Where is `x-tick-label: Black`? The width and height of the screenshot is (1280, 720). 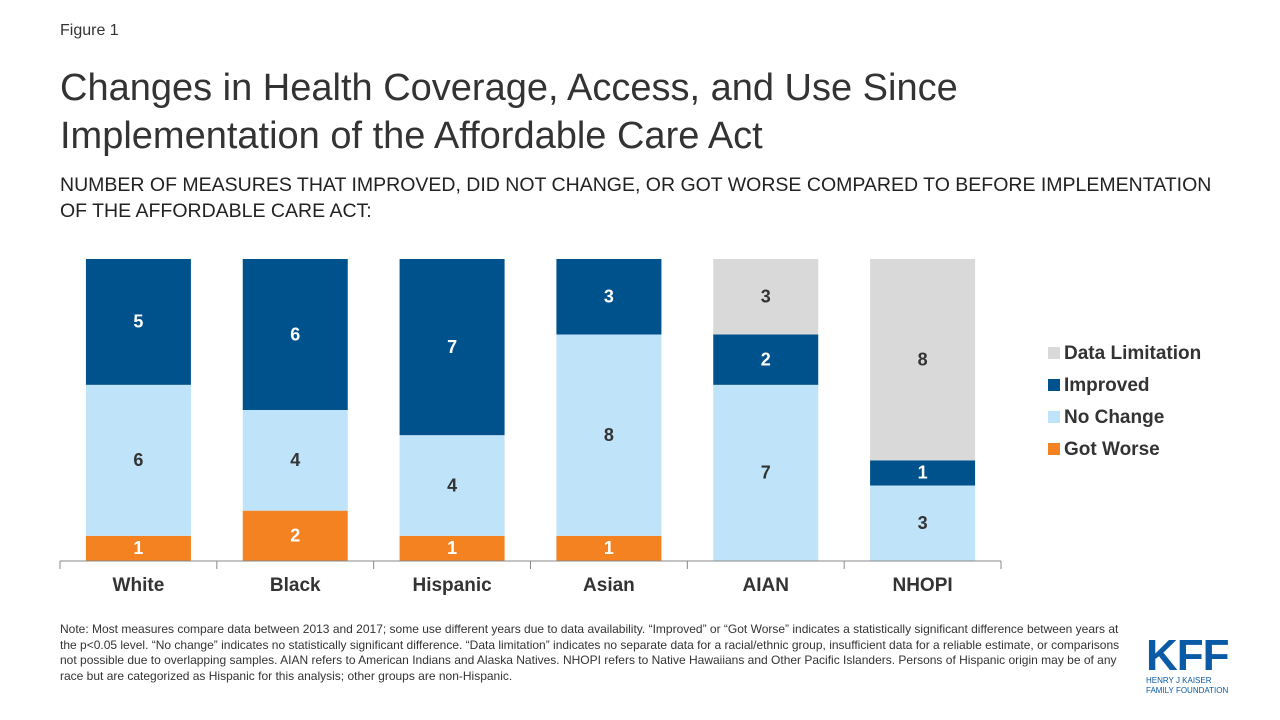 x-tick-label: Black is located at coordinates (295, 585).